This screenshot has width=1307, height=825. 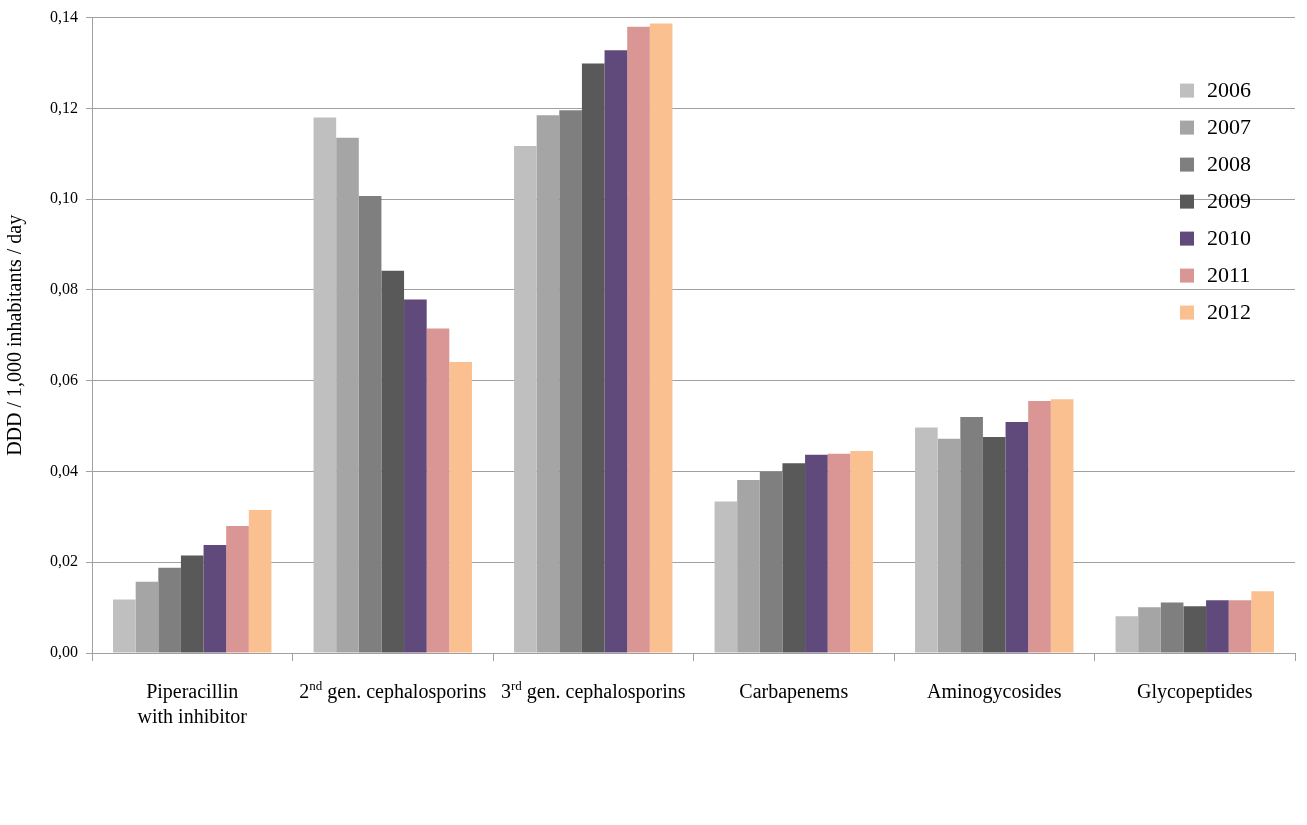 I want to click on legend-label: 2006, so click(x=1229, y=90).